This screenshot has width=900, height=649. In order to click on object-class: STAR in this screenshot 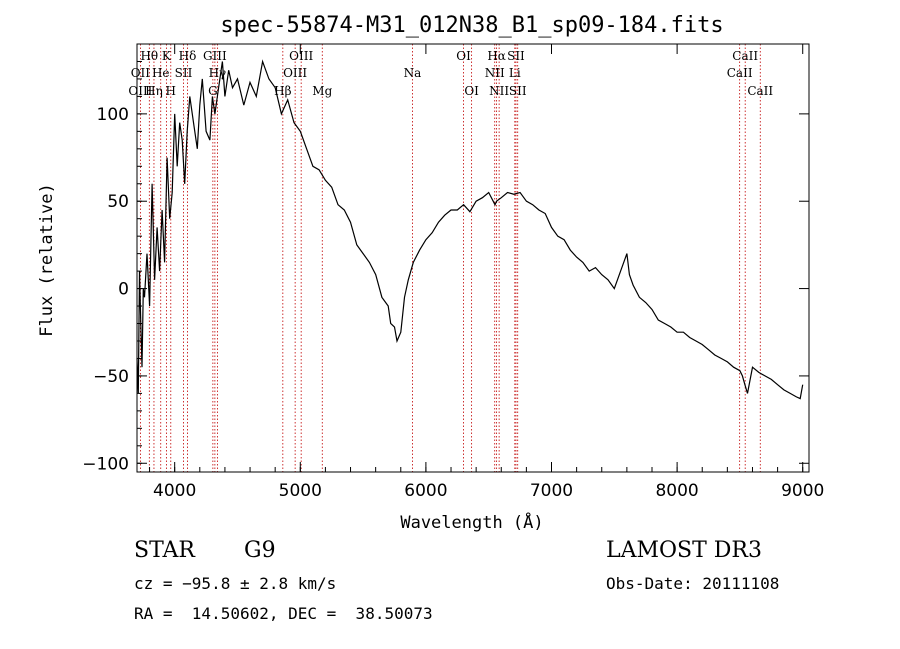, I will do `click(164, 550)`.